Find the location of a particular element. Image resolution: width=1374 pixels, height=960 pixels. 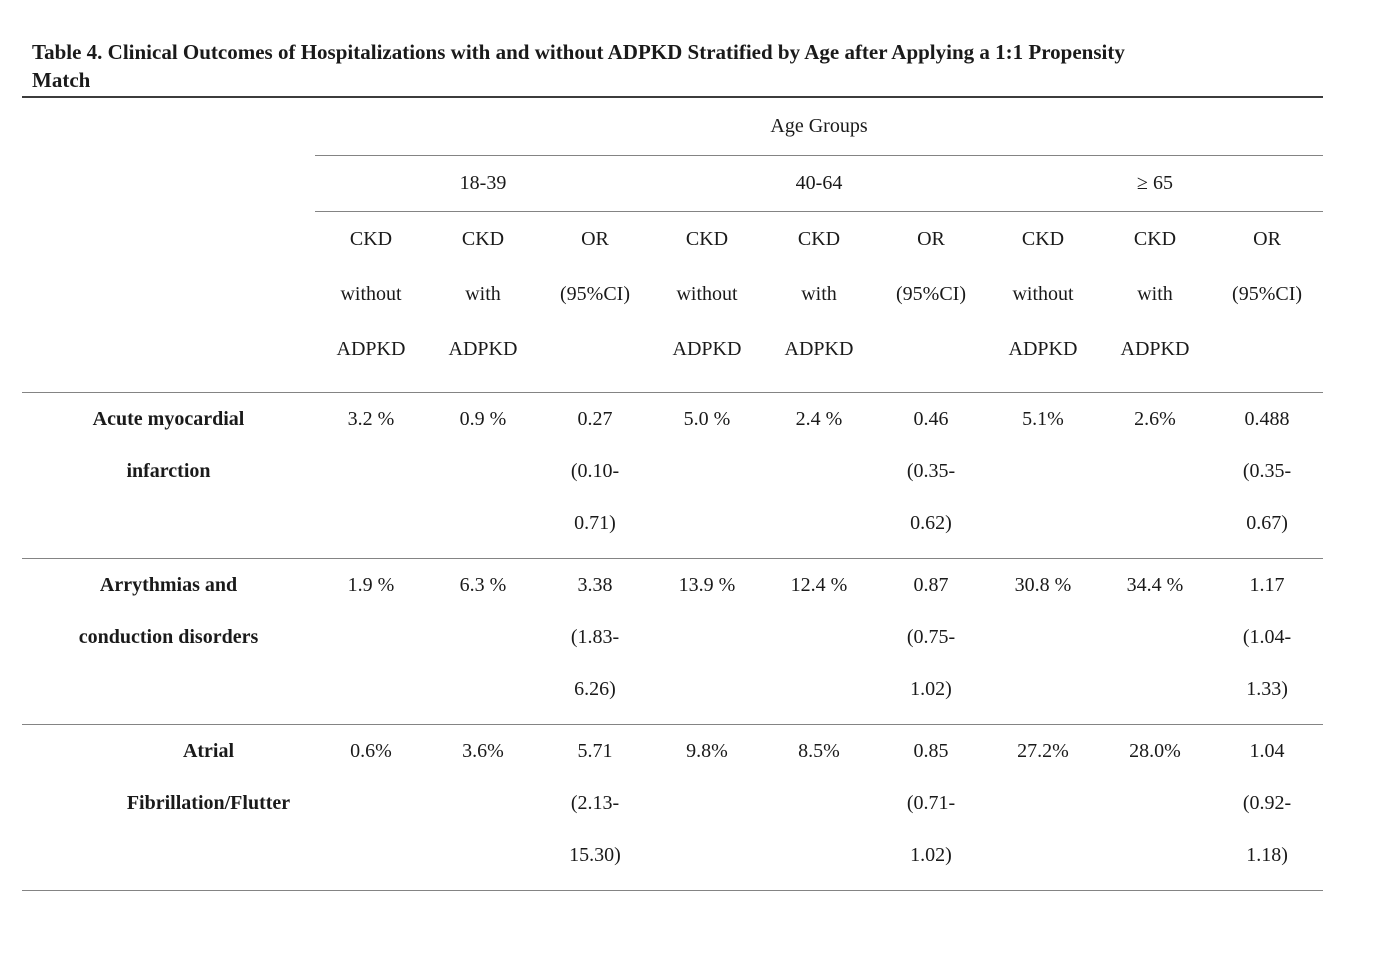

or-cell: 5.71 (2.13- 15.30) is located at coordinates (595, 807).